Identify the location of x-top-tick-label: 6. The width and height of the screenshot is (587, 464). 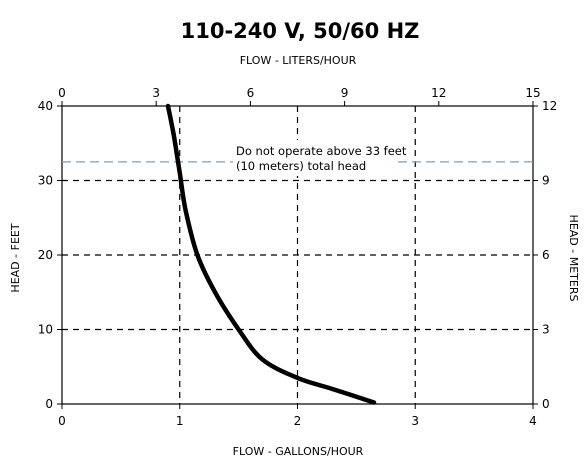
(251, 93).